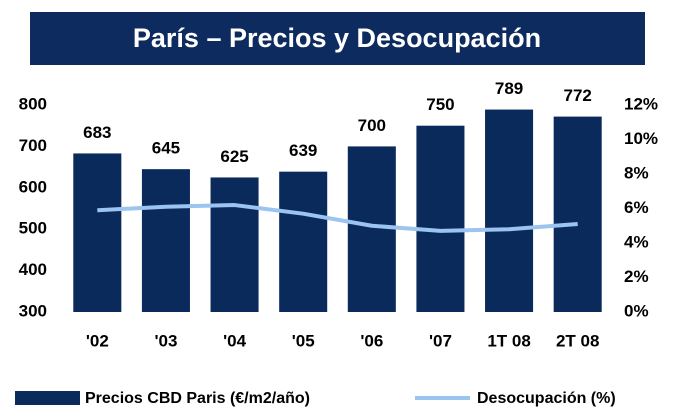 Image resolution: width=677 pixels, height=410 pixels. What do you see at coordinates (440, 340) in the screenshot?
I see `x-tick-label: '07` at bounding box center [440, 340].